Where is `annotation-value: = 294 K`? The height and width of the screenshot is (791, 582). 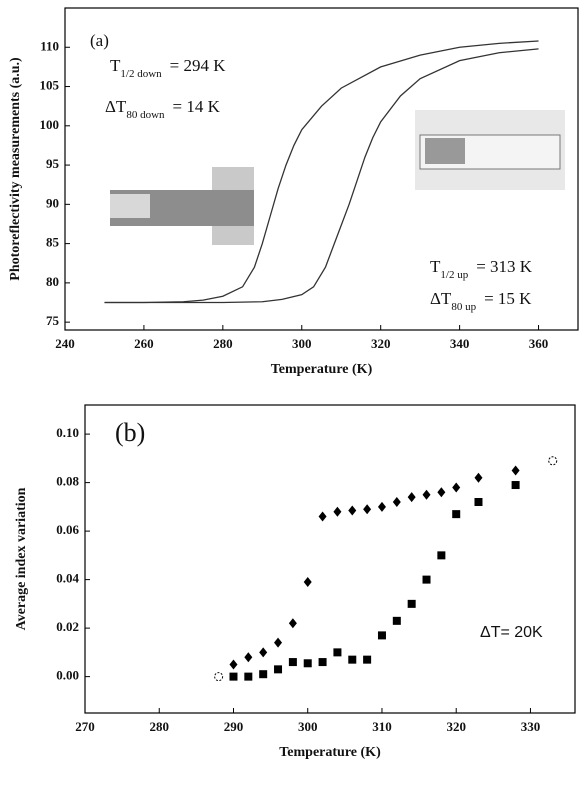
annotation-value: = 294 K is located at coordinates (198, 65).